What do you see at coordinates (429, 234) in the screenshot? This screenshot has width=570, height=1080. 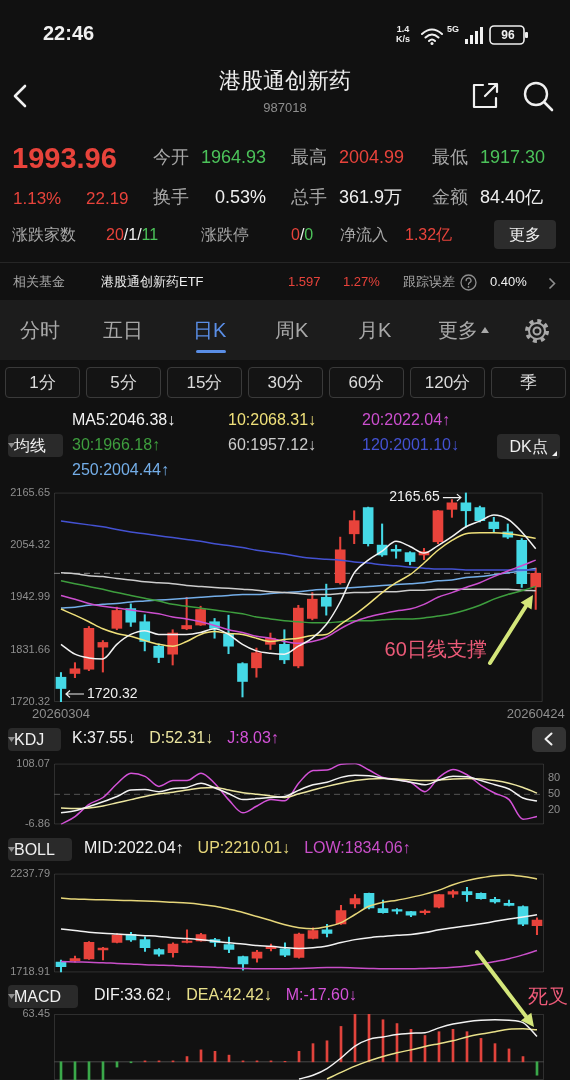 I see `text: 1.32亿` at bounding box center [429, 234].